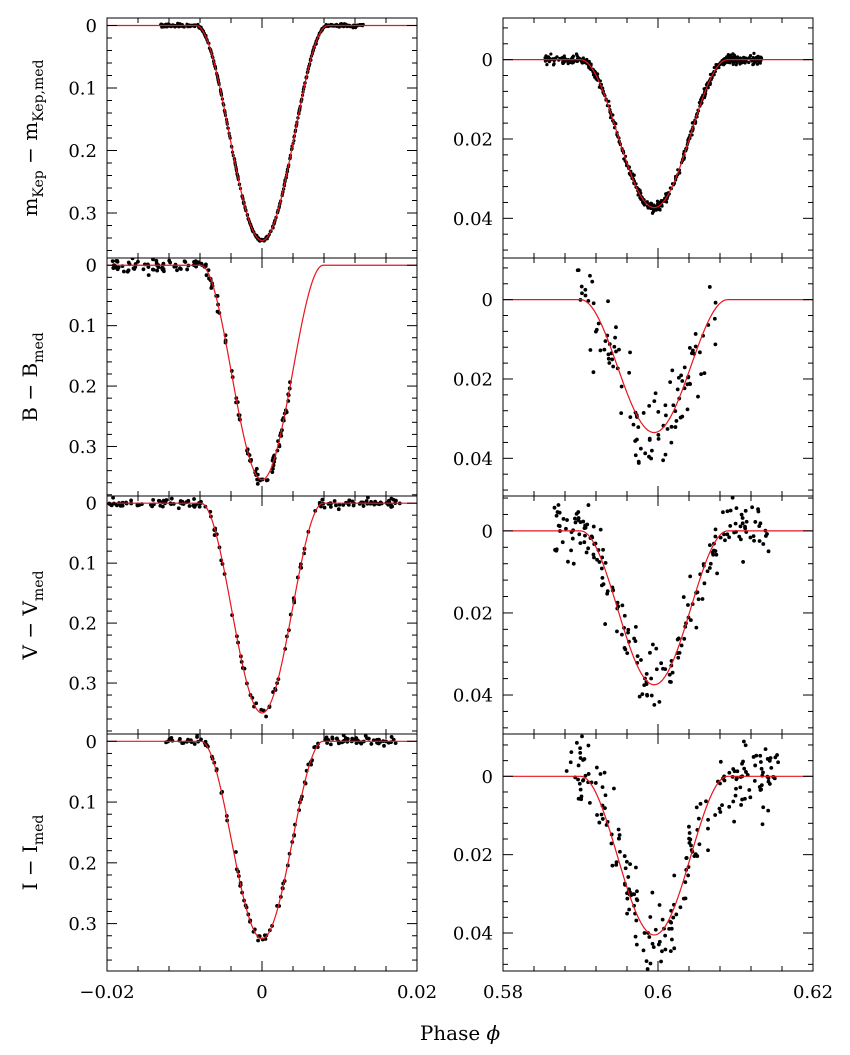  What do you see at coordinates (658, 134) in the screenshot?
I see `model-curve-secondary-kepler` at bounding box center [658, 134].